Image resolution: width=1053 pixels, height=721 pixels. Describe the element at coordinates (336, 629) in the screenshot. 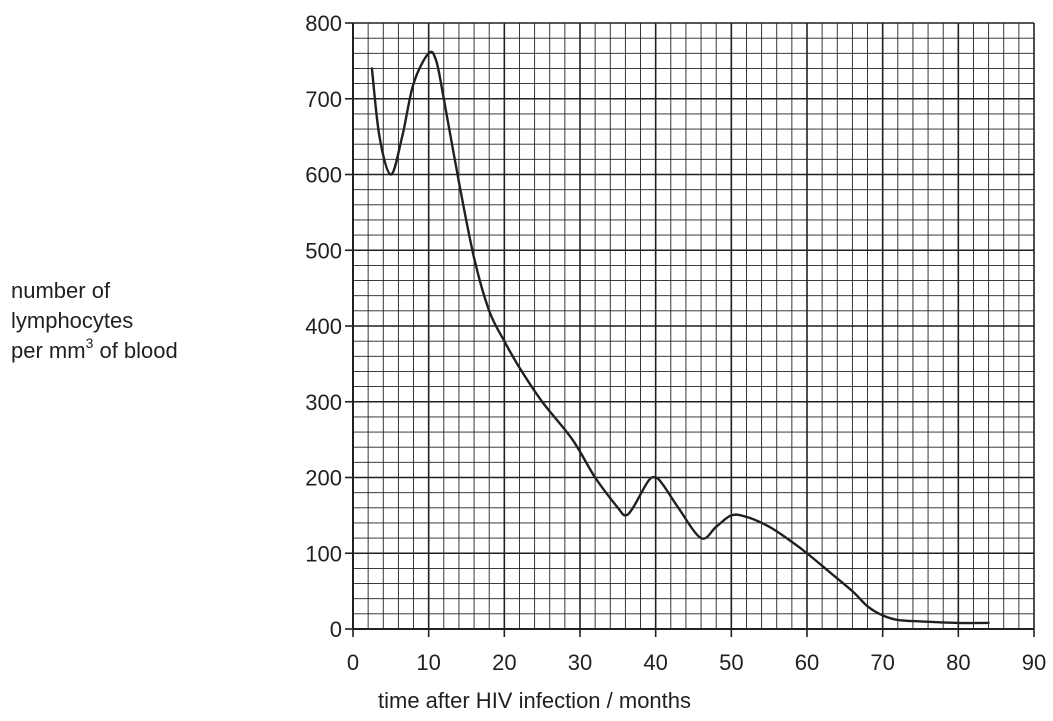

I see `y-tick-label: 0` at that location.